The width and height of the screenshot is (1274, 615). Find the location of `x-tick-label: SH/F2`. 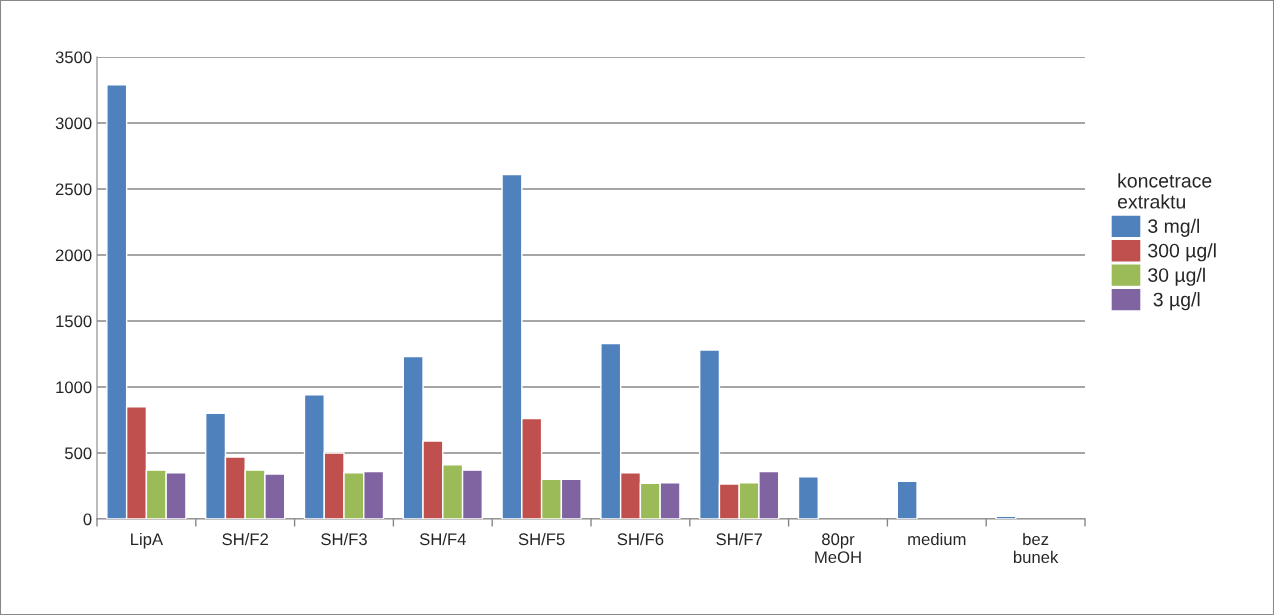

x-tick-label: SH/F2 is located at coordinates (245, 539).